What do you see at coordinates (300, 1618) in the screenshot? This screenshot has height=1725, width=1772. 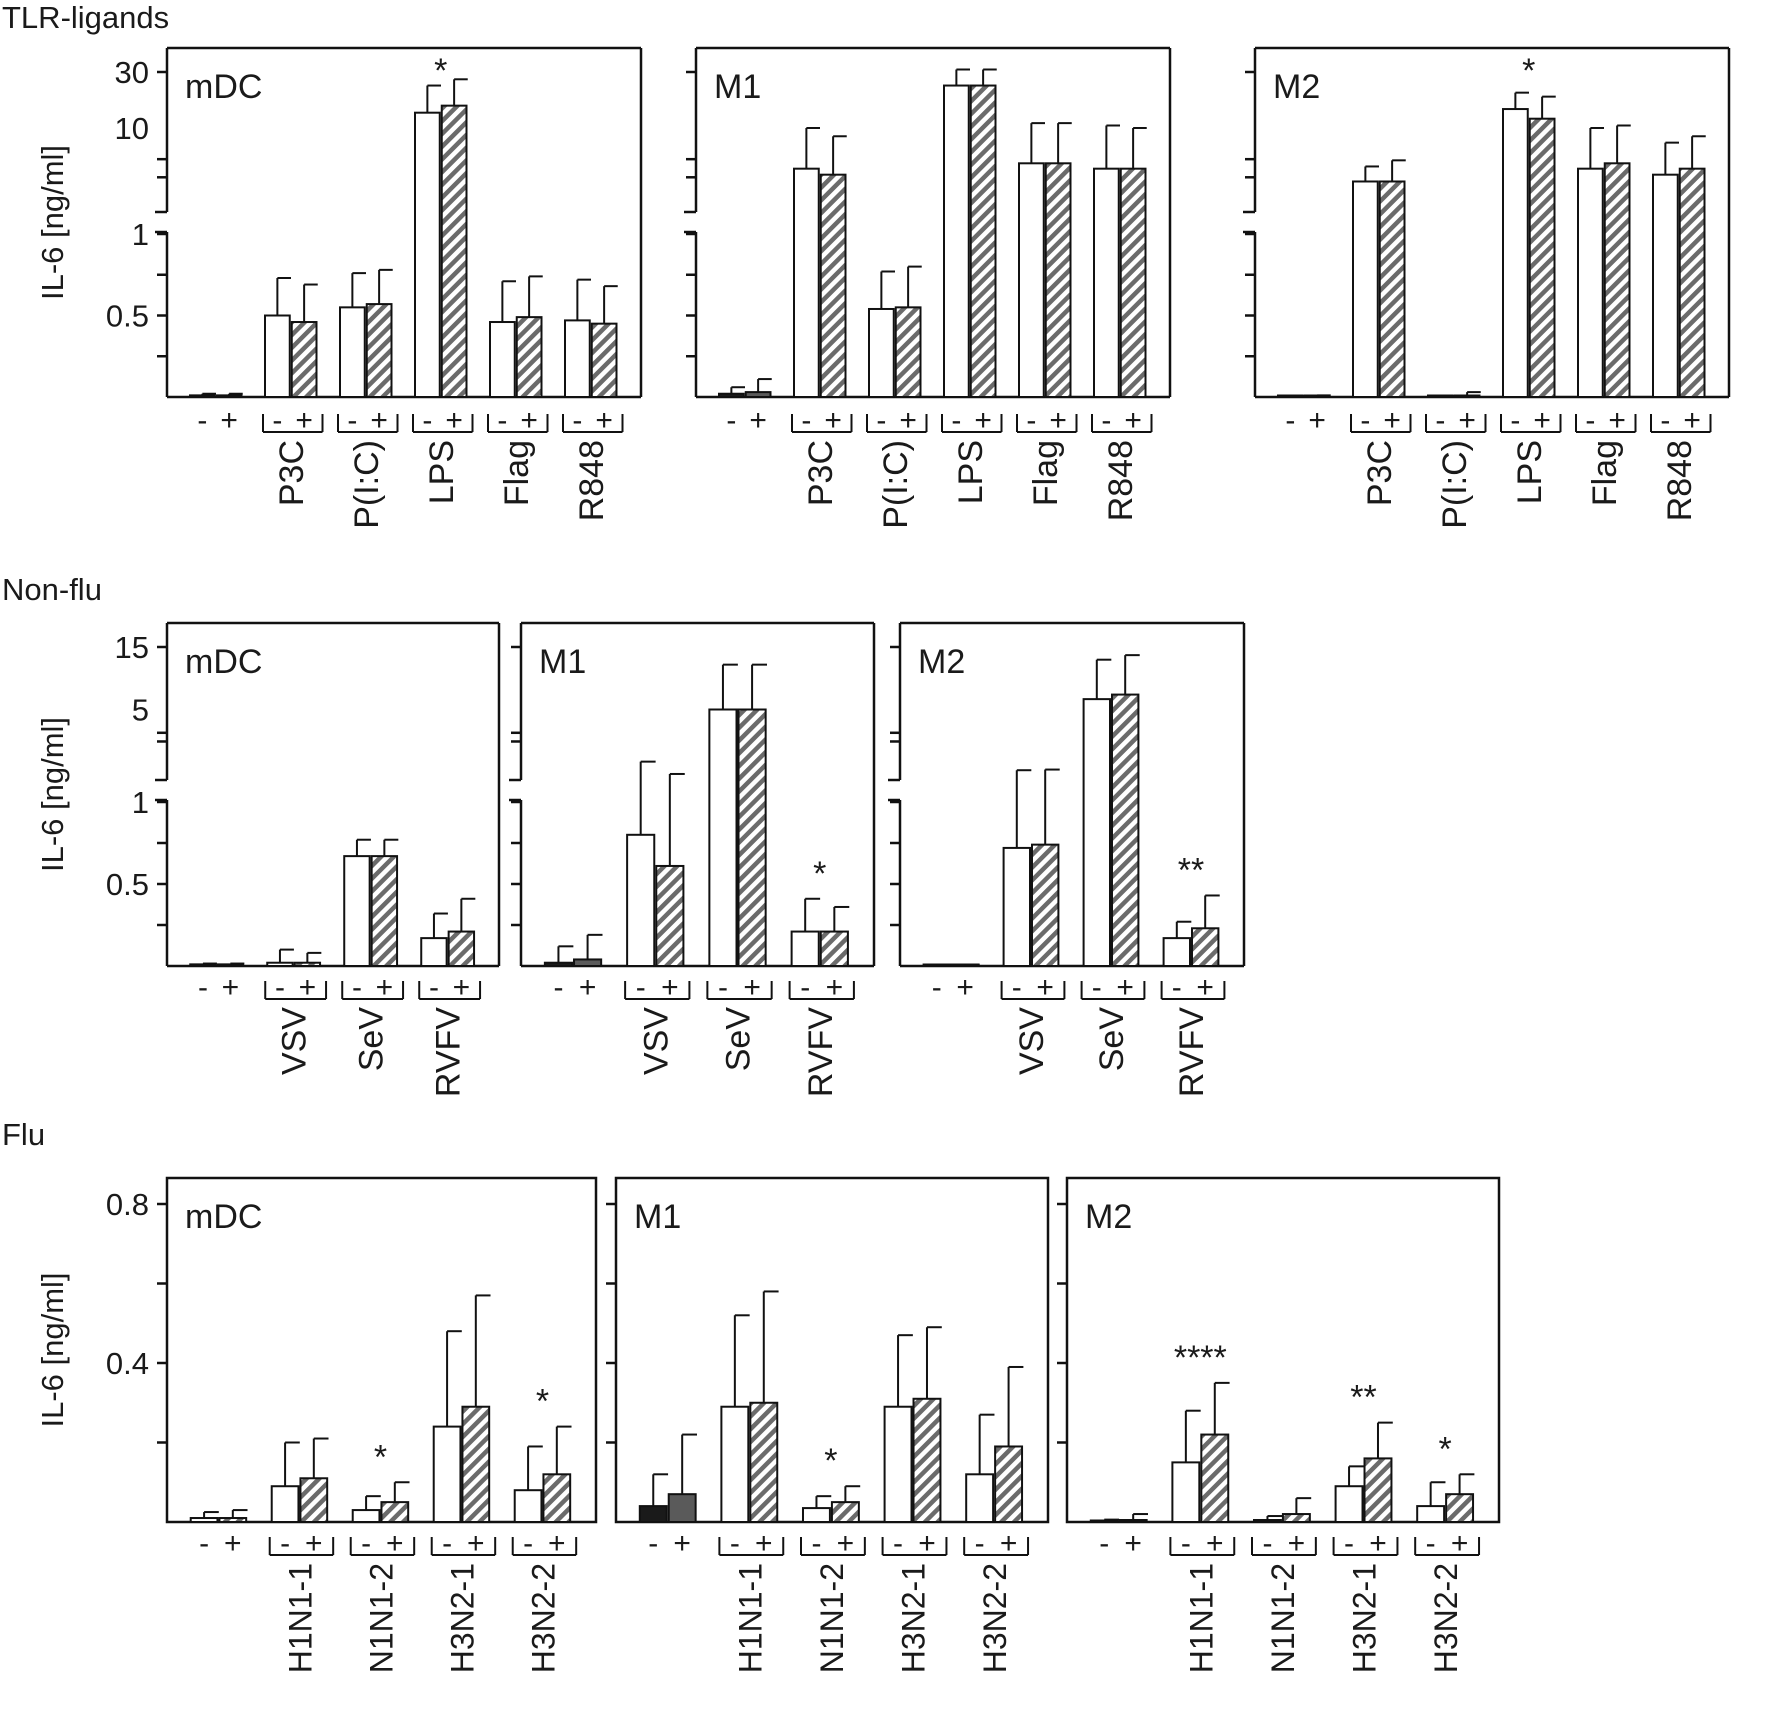 I see `stimulus-label: H1N1-1` at bounding box center [300, 1618].